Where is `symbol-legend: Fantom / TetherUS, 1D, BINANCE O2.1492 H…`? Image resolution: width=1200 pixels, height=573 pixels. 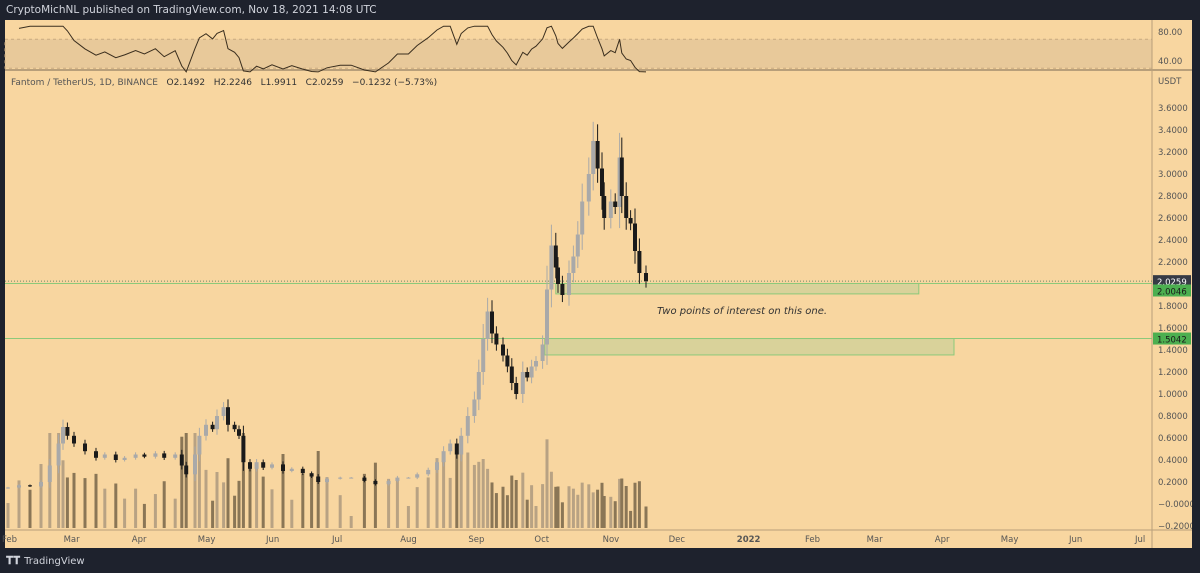 symbol-legend: Fantom / TetherUS, 1D, BINANCE O2.1492 H… is located at coordinates (224, 83).